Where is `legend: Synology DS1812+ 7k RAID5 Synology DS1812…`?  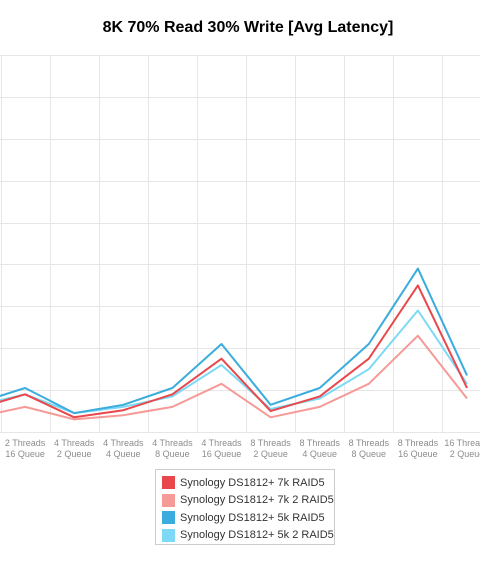
legend: Synology DS1812+ 7k RAID5 Synology DS1812… is located at coordinates (245, 507).